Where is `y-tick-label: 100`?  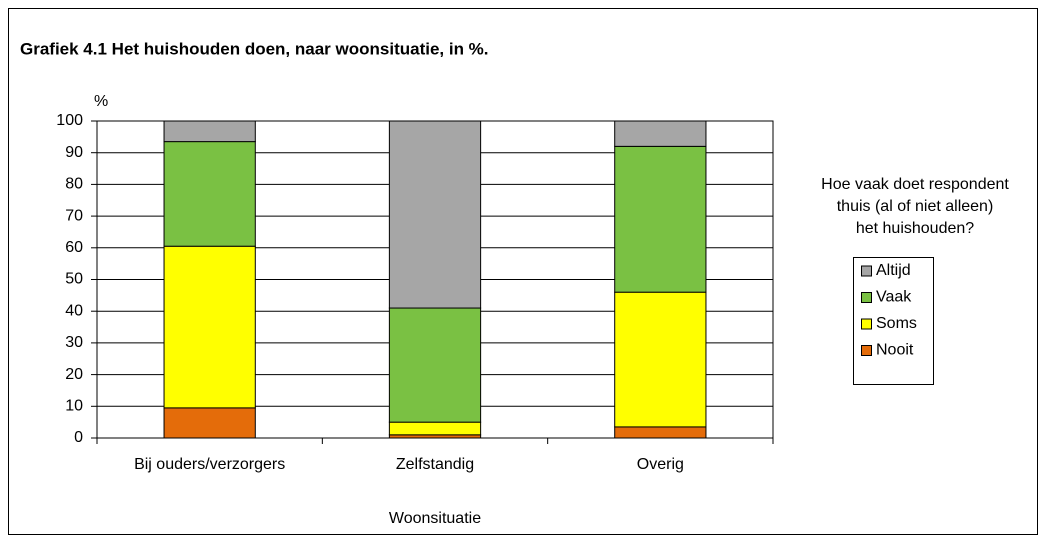
y-tick-label: 100 is located at coordinates (69, 120).